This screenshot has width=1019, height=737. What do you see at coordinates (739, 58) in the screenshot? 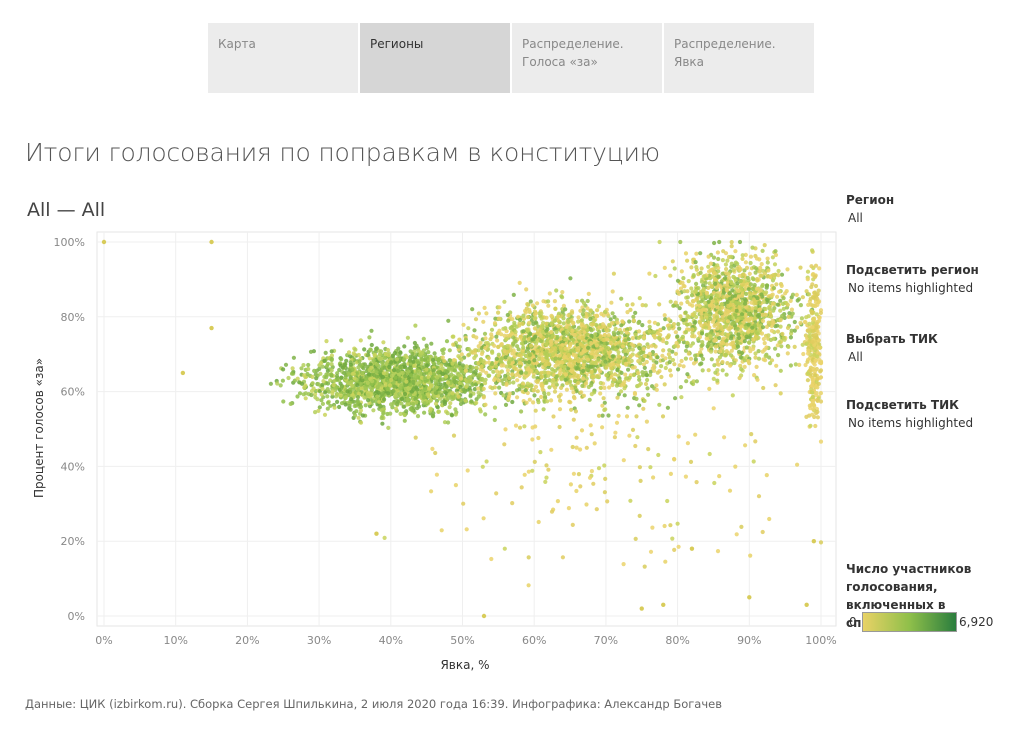
I see `tab-distribution-turnout: Распределение. Явка` at bounding box center [739, 58].